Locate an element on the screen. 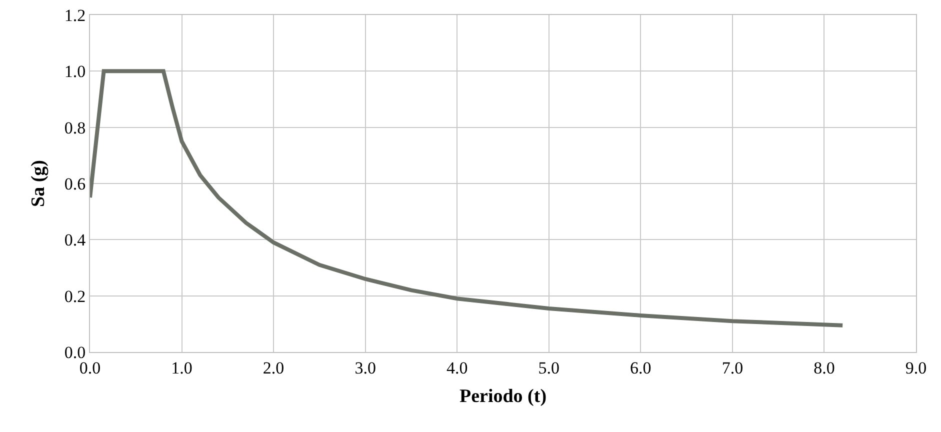  y-tick-label: 1.0 is located at coordinates (75, 72).